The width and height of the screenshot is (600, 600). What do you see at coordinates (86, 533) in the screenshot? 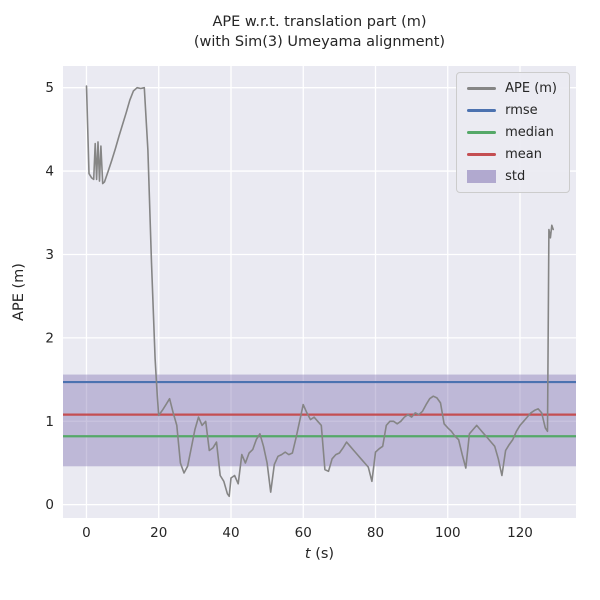
I see `x-tick-label: 0` at bounding box center [86, 533].